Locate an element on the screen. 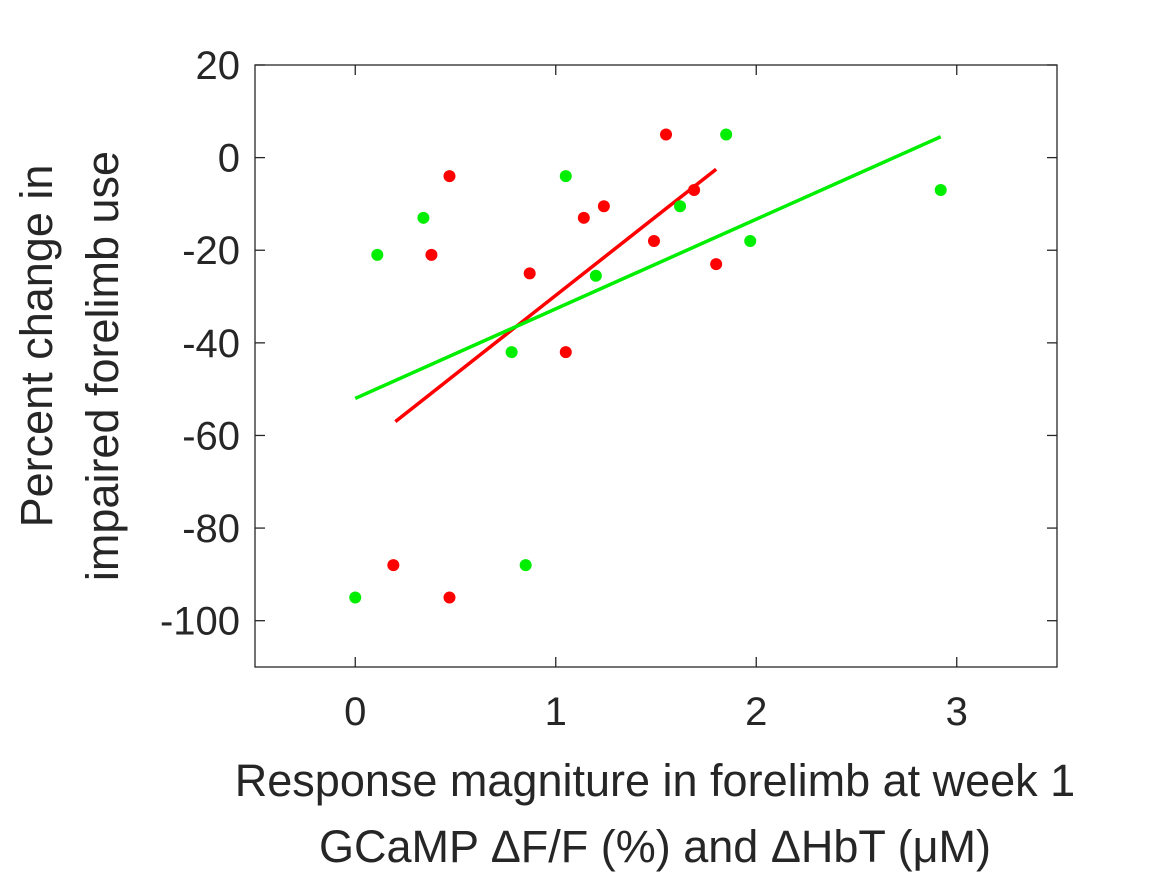 The height and width of the screenshot is (875, 1167). y-tick-label: -20 is located at coordinates (211, 251).